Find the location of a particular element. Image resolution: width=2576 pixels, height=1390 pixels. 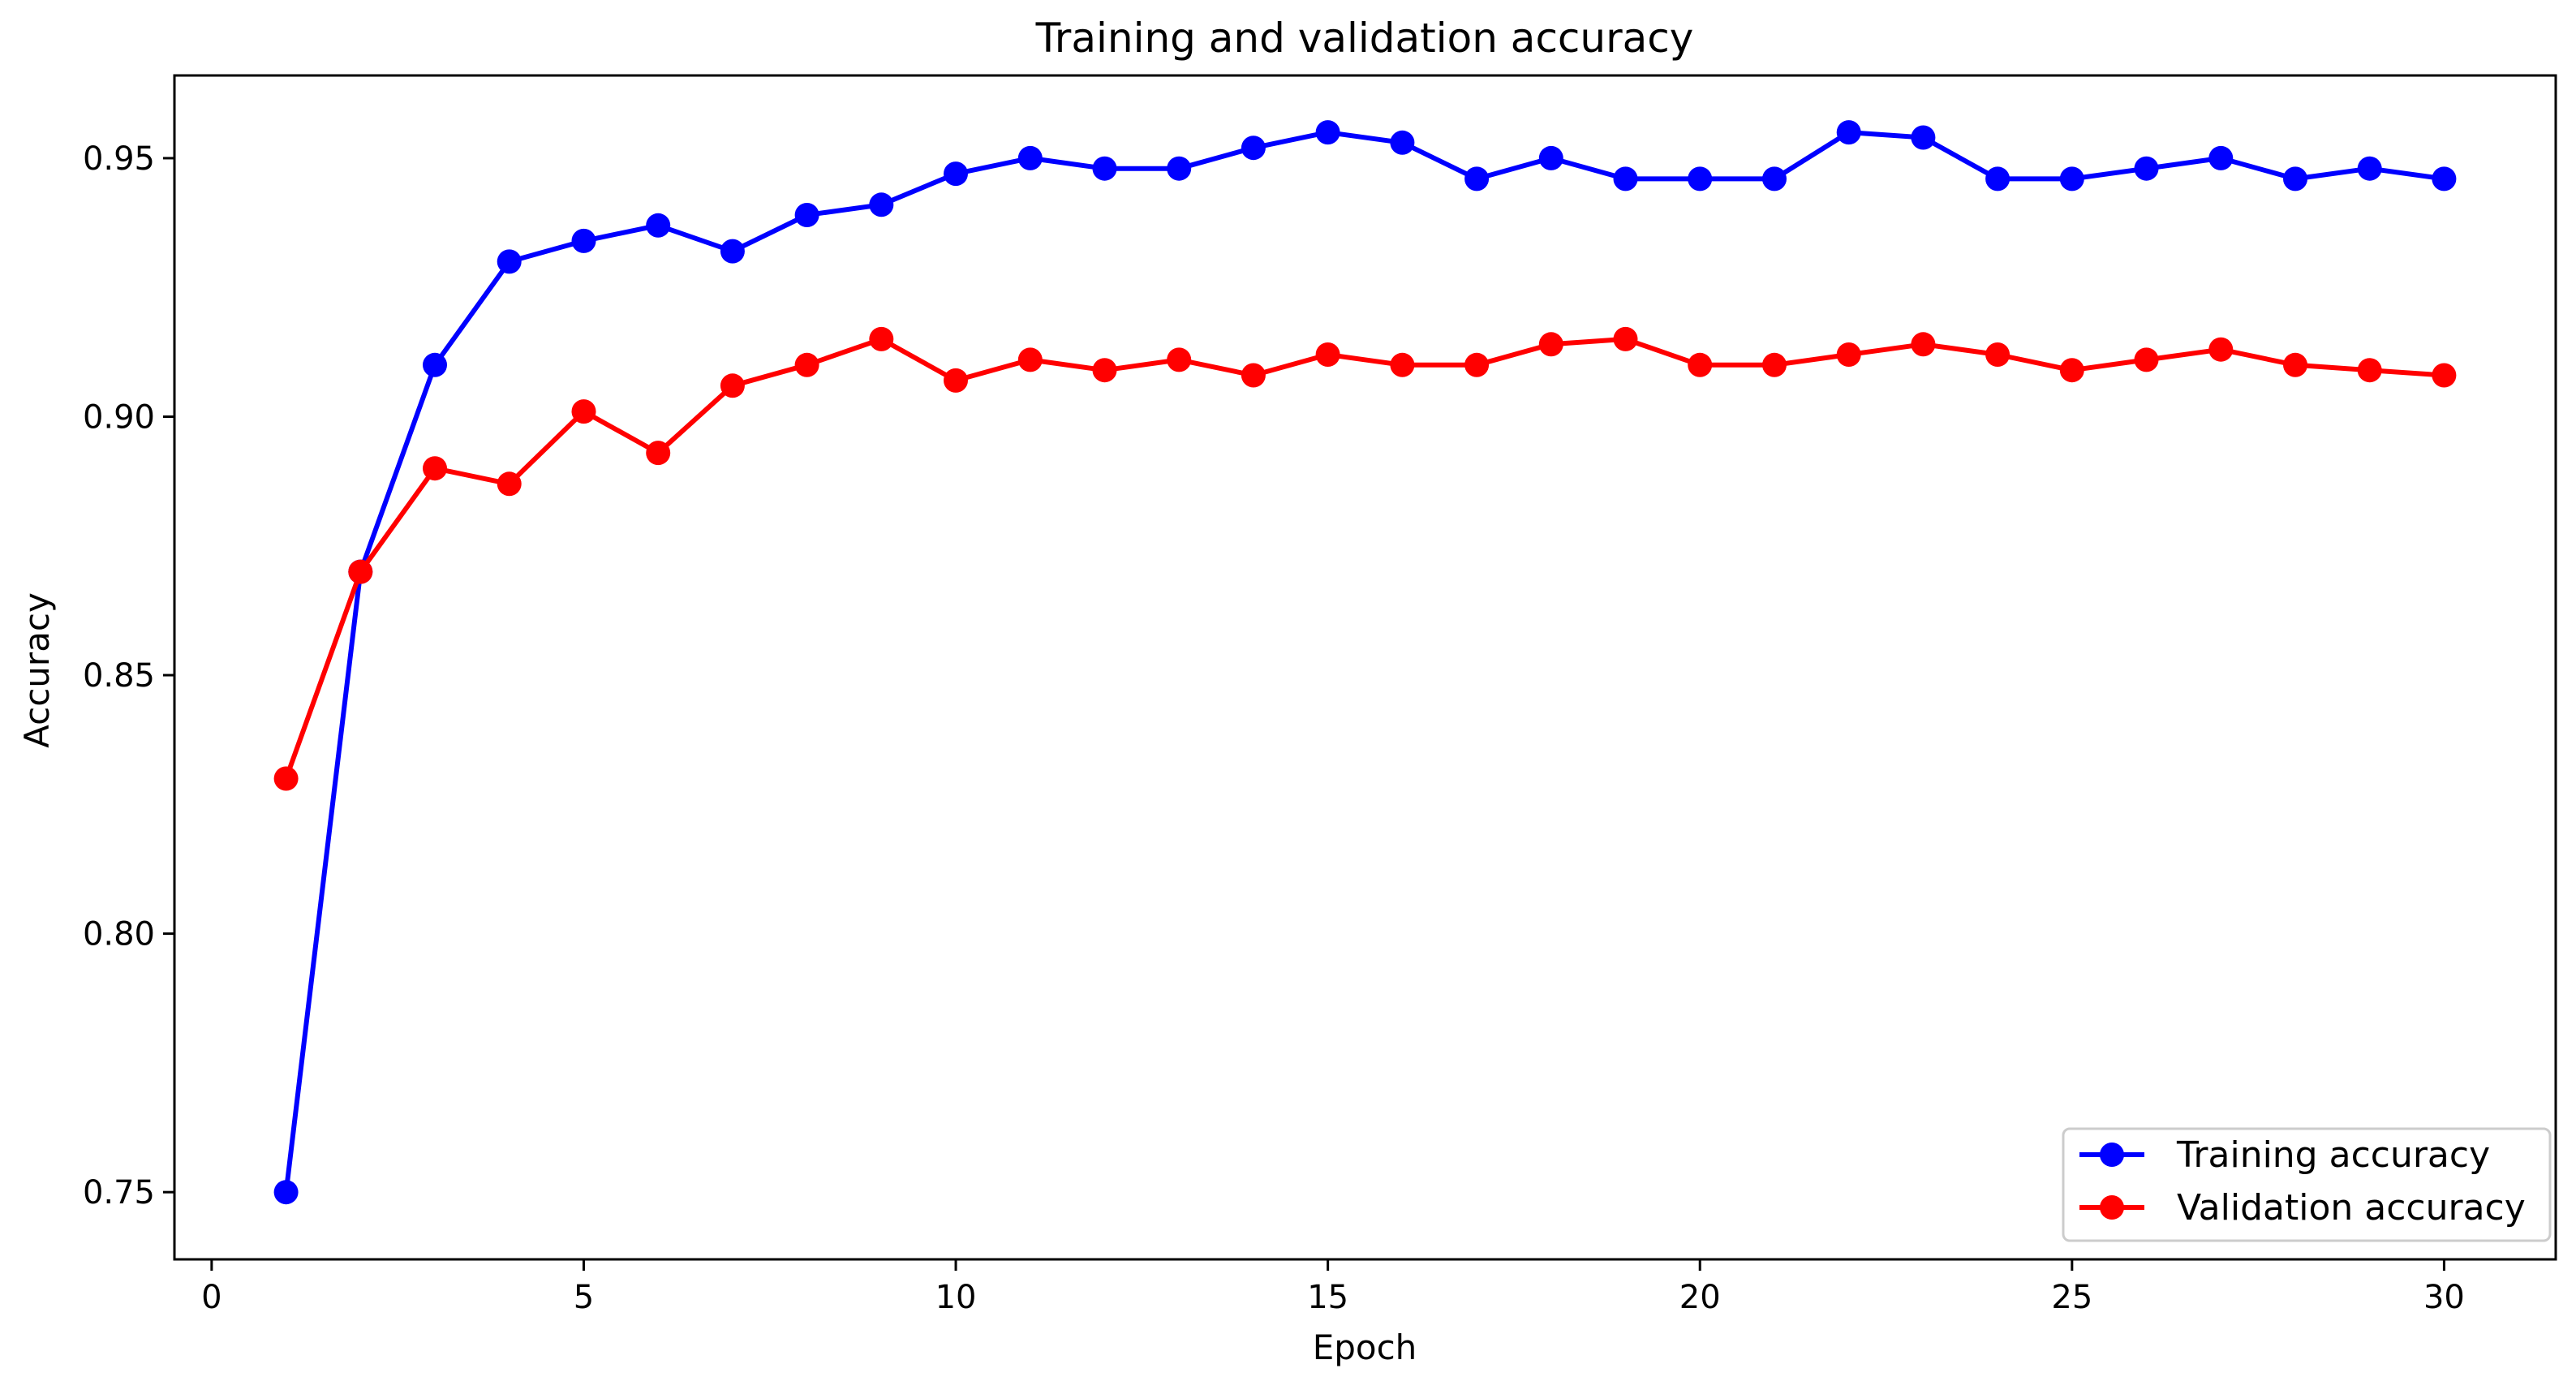

legend-box is located at coordinates (2307, 1184).